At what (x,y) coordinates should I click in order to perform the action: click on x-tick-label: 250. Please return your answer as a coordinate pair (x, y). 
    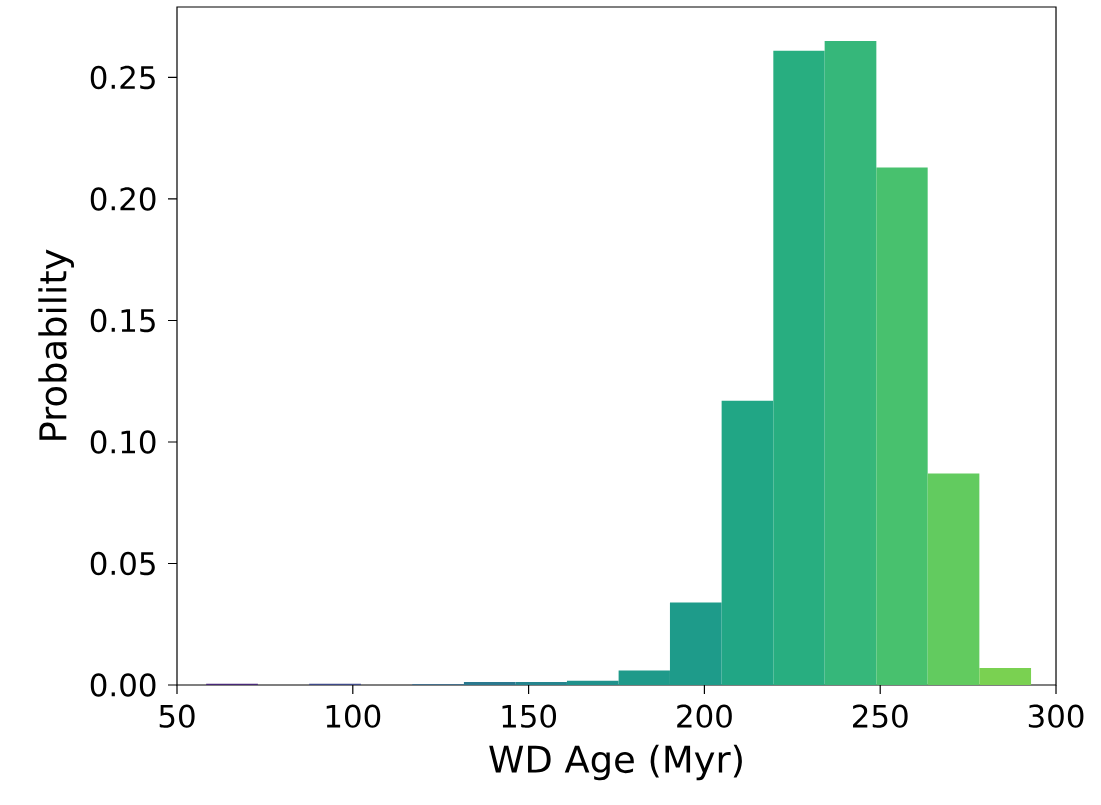
    Looking at the image, I should click on (880, 716).